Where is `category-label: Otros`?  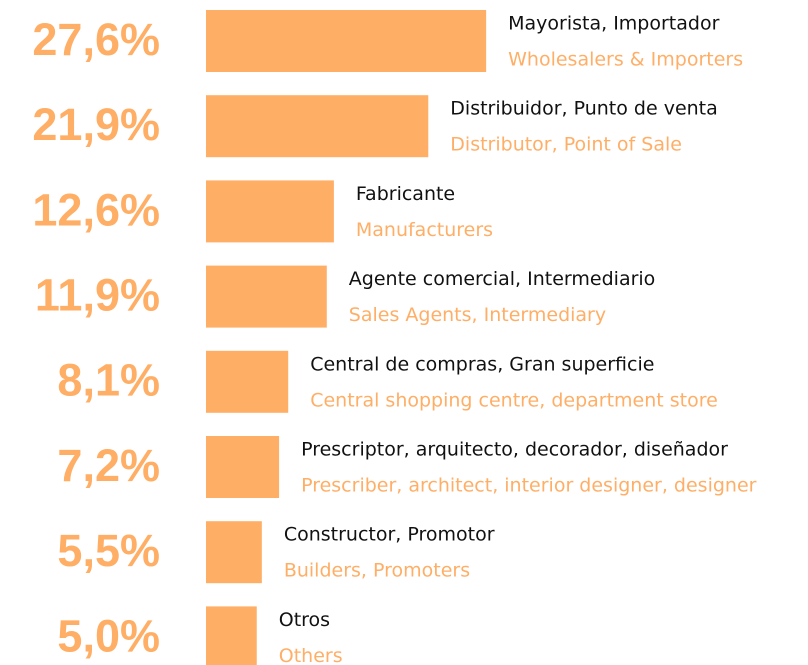 category-label: Otros is located at coordinates (304, 620).